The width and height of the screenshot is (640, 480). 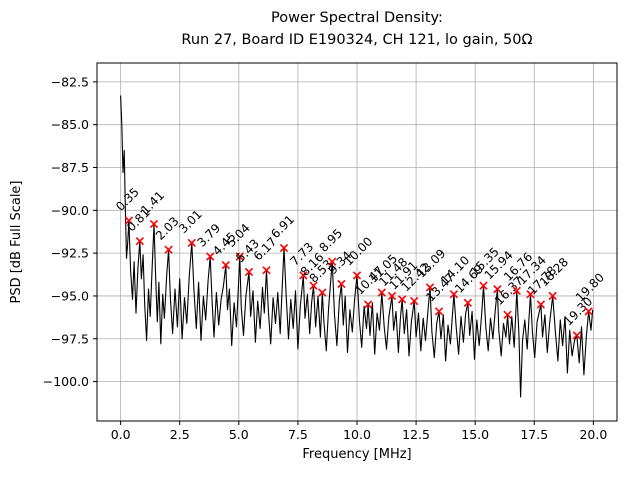 What do you see at coordinates (356, 454) in the screenshot?
I see `x-axis-label: Frequency [MHz]` at bounding box center [356, 454].